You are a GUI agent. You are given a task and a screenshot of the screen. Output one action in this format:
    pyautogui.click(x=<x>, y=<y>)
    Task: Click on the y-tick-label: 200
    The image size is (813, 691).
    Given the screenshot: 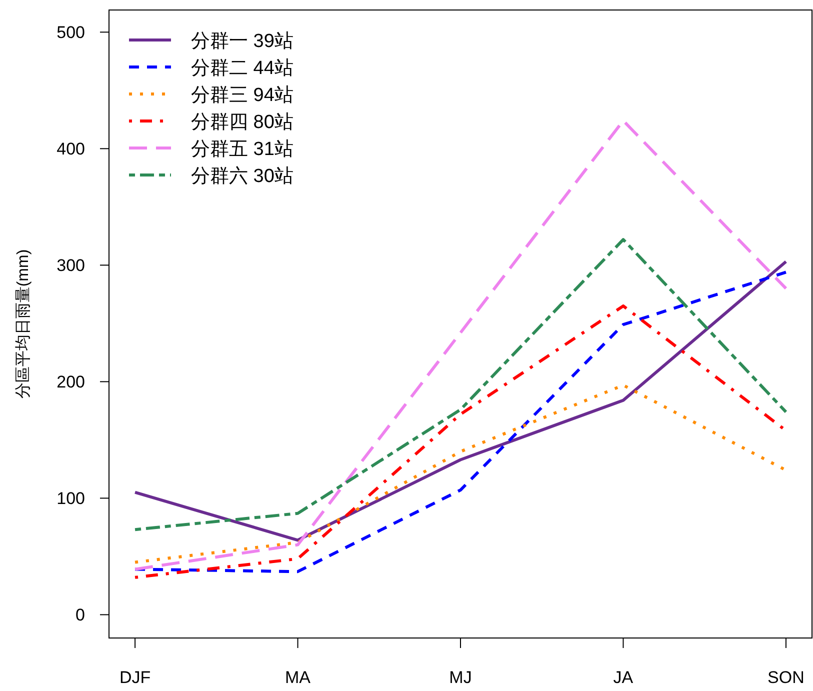 What is the action you would take?
    pyautogui.click(x=70, y=382)
    